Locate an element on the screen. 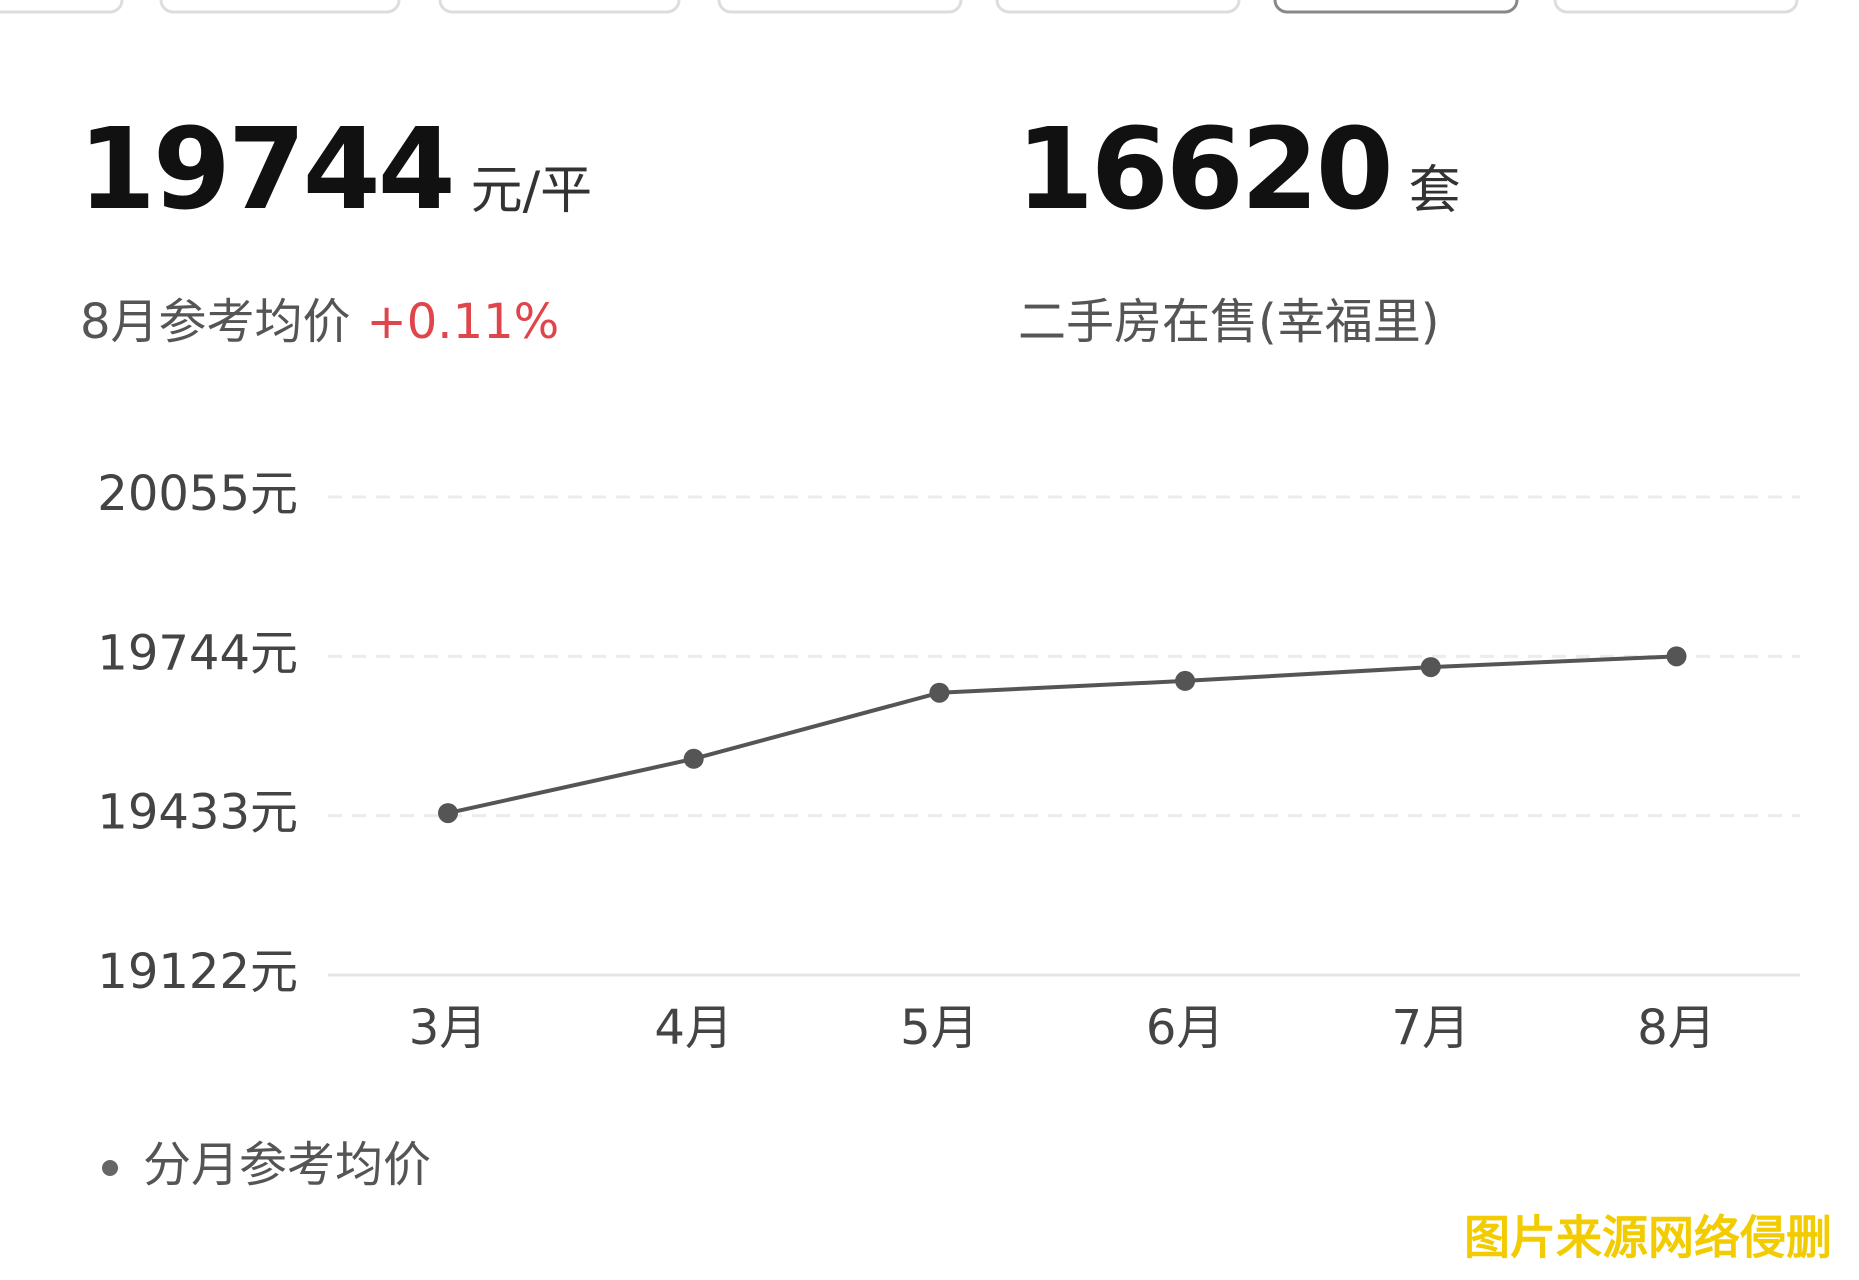 This screenshot has width=1859, height=1280. listings-caption-row: 二手房在售(幸福里) is located at coordinates (1228, 317).